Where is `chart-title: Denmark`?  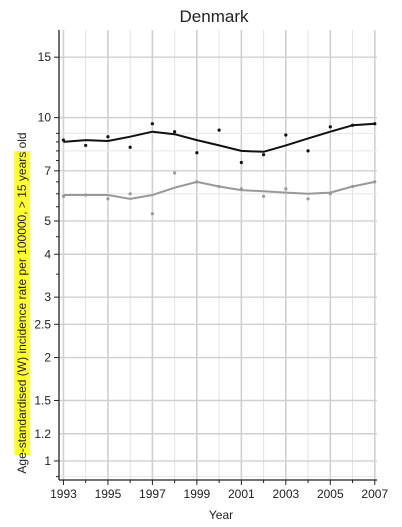 chart-title: Denmark is located at coordinates (214, 16).